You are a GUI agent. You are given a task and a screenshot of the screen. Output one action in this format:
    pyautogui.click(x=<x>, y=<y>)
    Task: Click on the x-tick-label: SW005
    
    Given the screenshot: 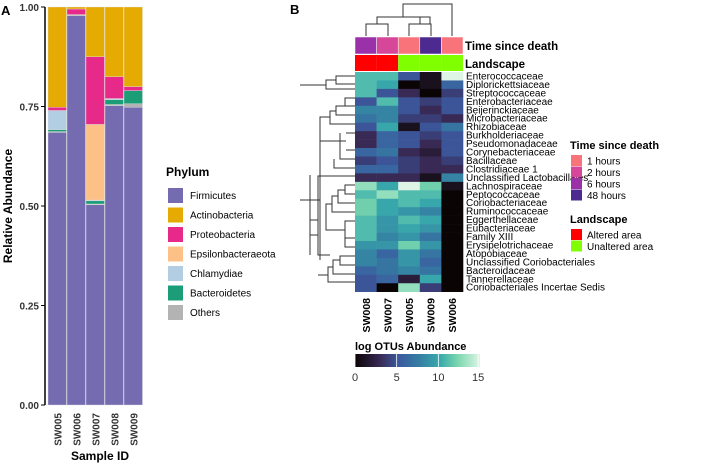 What is the action you would take?
    pyautogui.click(x=58, y=429)
    